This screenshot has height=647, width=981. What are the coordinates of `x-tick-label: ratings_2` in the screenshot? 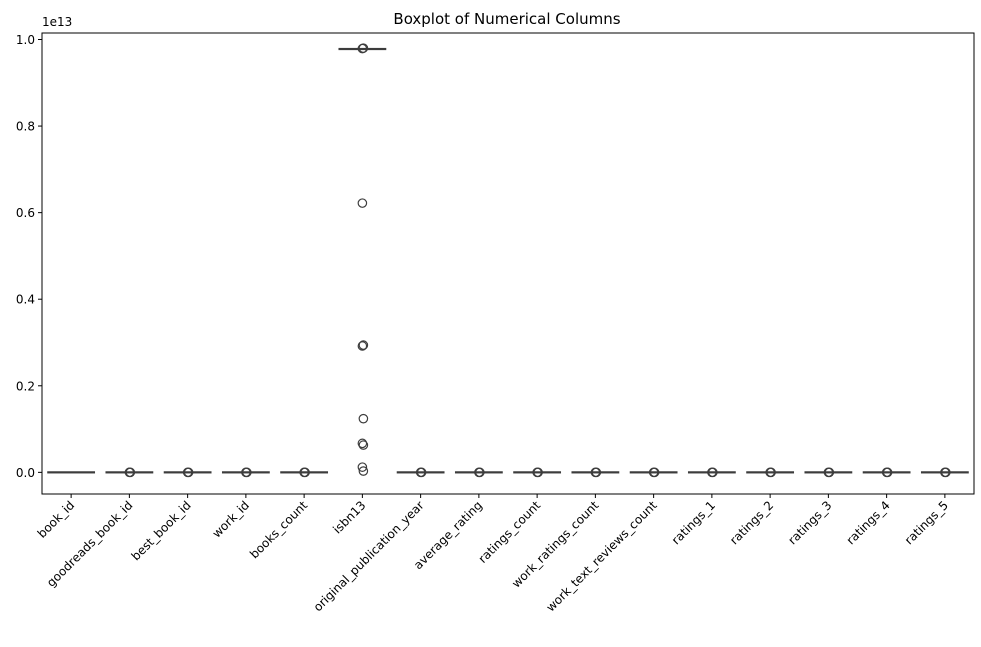 It's located at (751, 522).